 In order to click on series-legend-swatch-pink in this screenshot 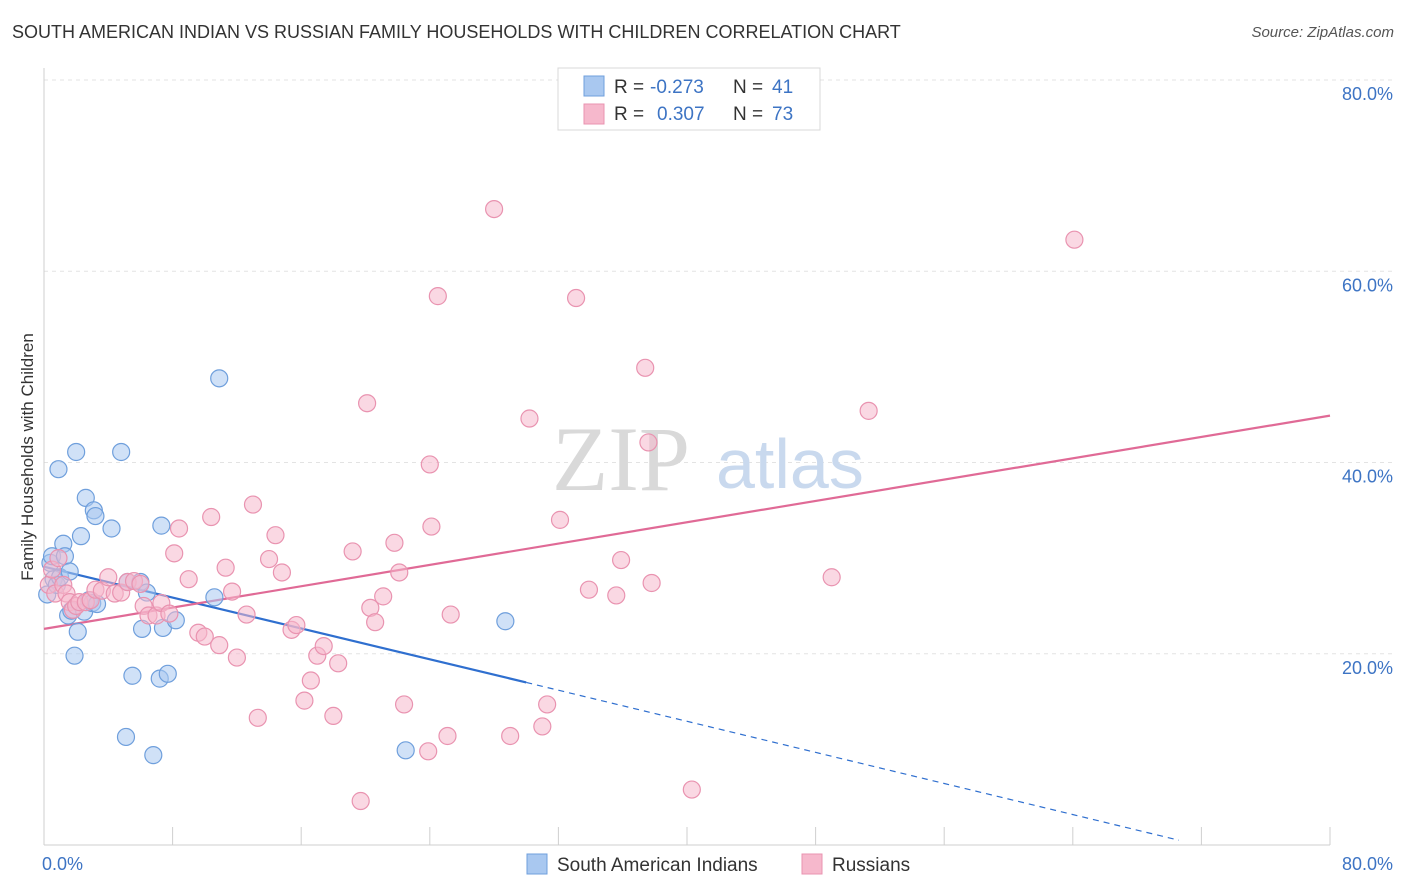, I will do `click(812, 864)`.